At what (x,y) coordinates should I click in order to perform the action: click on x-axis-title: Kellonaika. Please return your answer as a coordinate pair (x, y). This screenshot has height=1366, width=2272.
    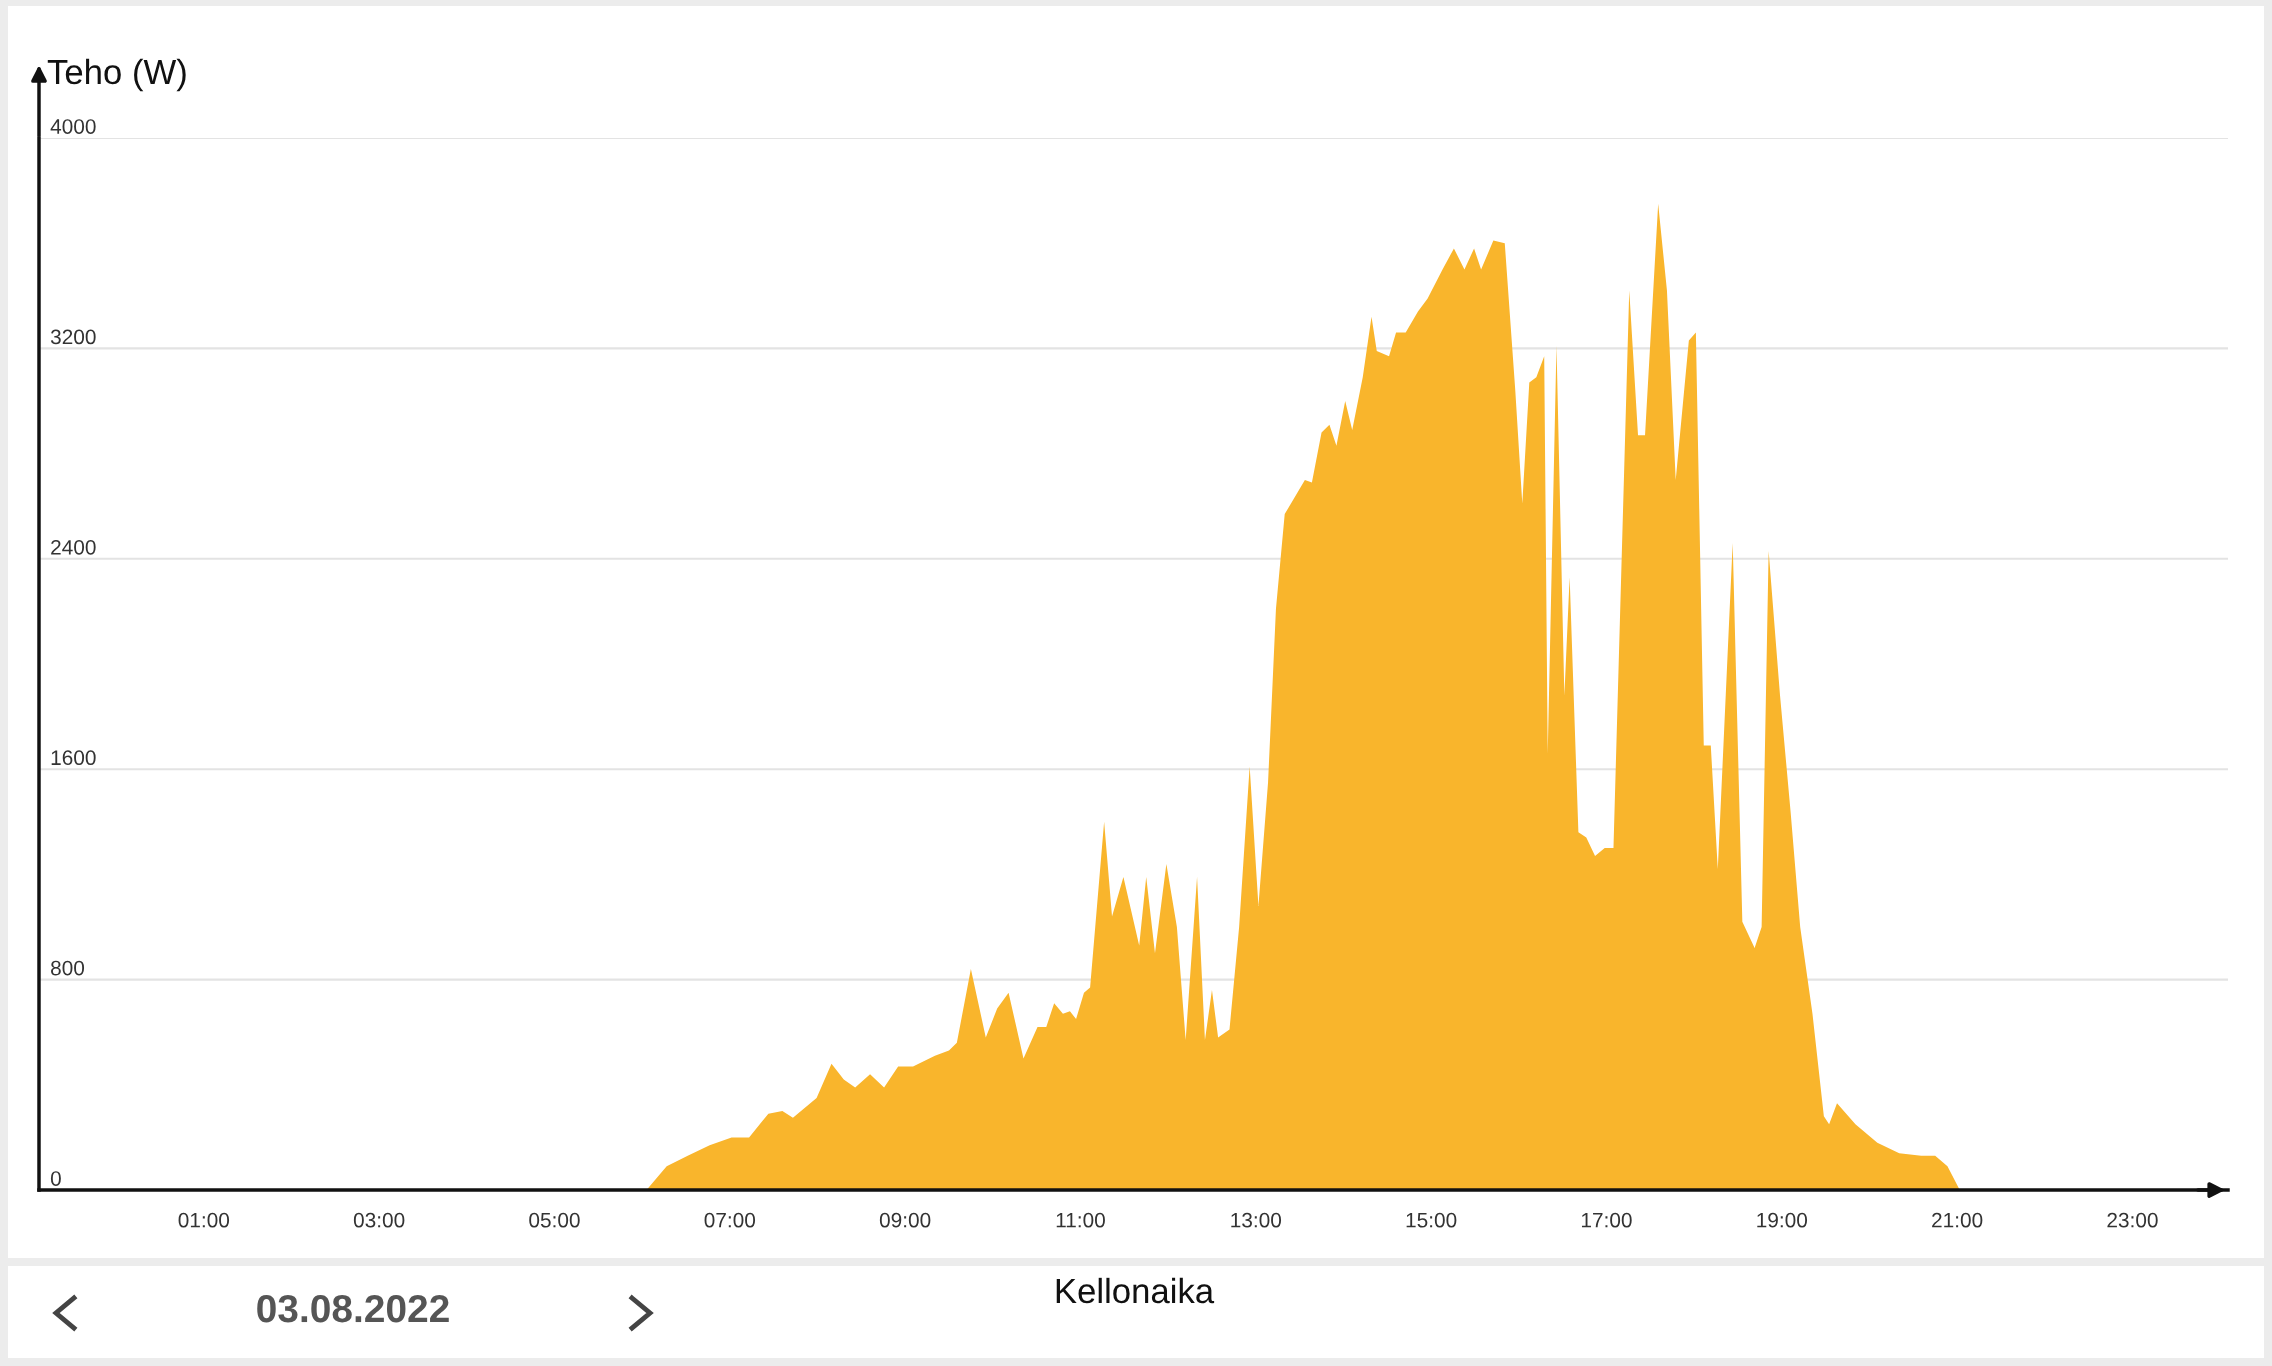
    Looking at the image, I should click on (1135, 1290).